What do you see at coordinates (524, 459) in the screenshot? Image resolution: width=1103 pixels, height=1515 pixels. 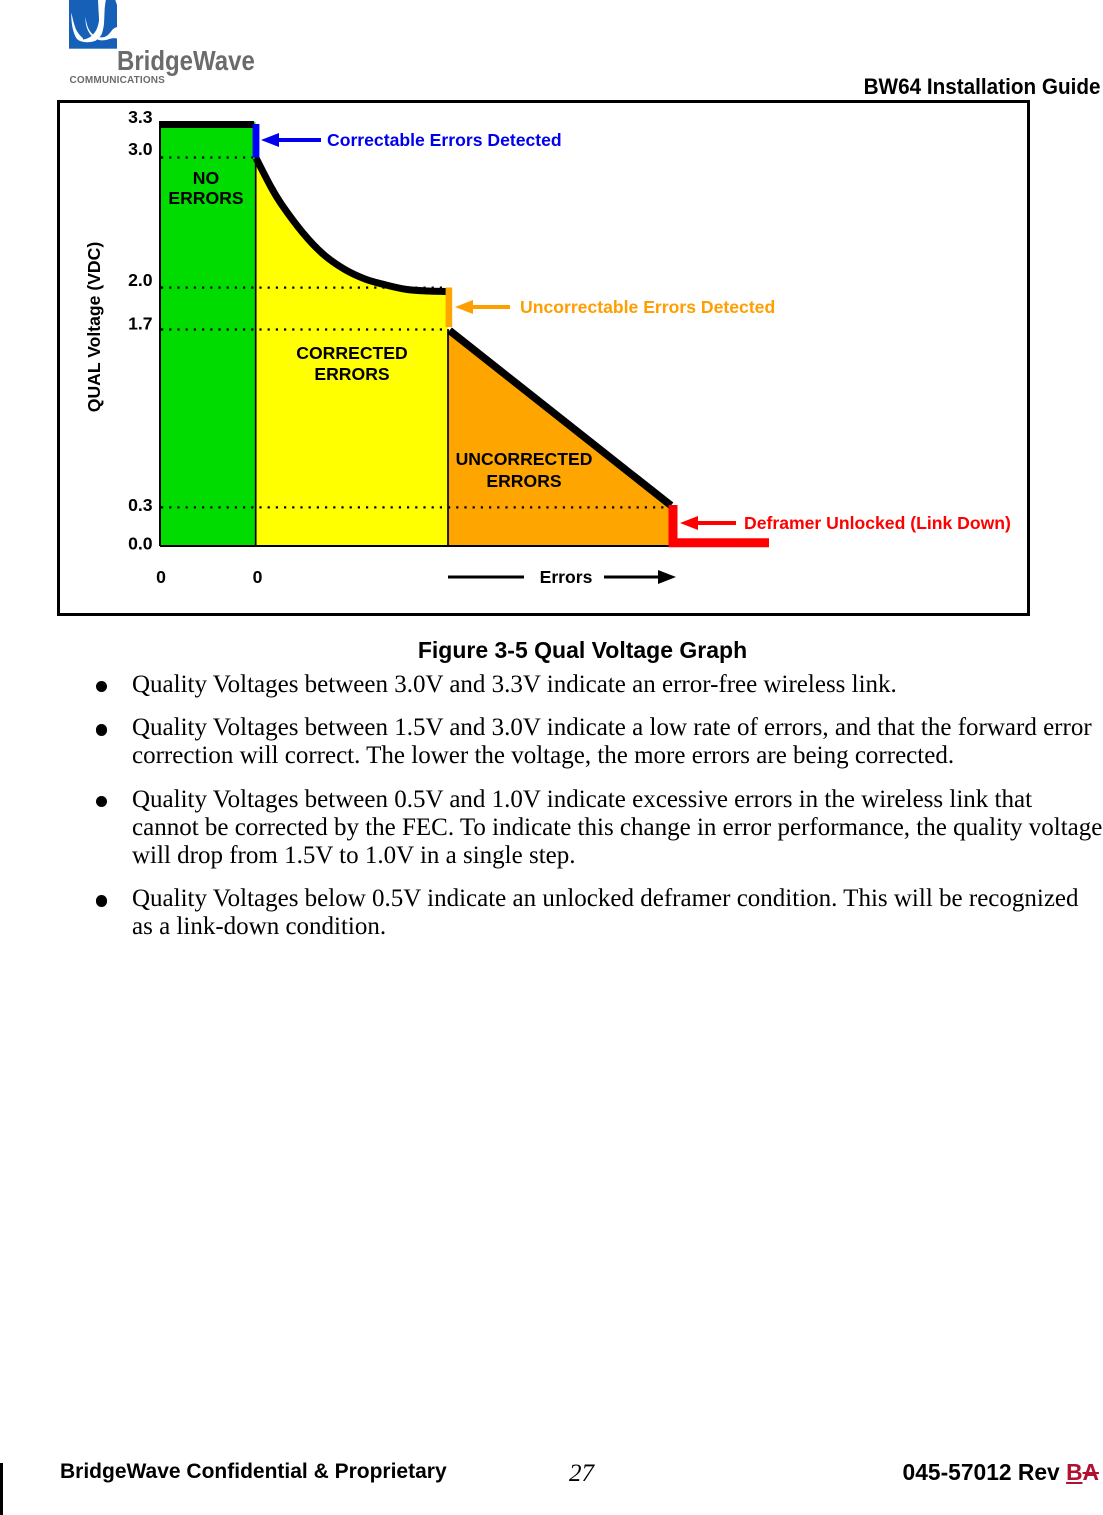 I see `svg-text: UNCORRECTED` at bounding box center [524, 459].